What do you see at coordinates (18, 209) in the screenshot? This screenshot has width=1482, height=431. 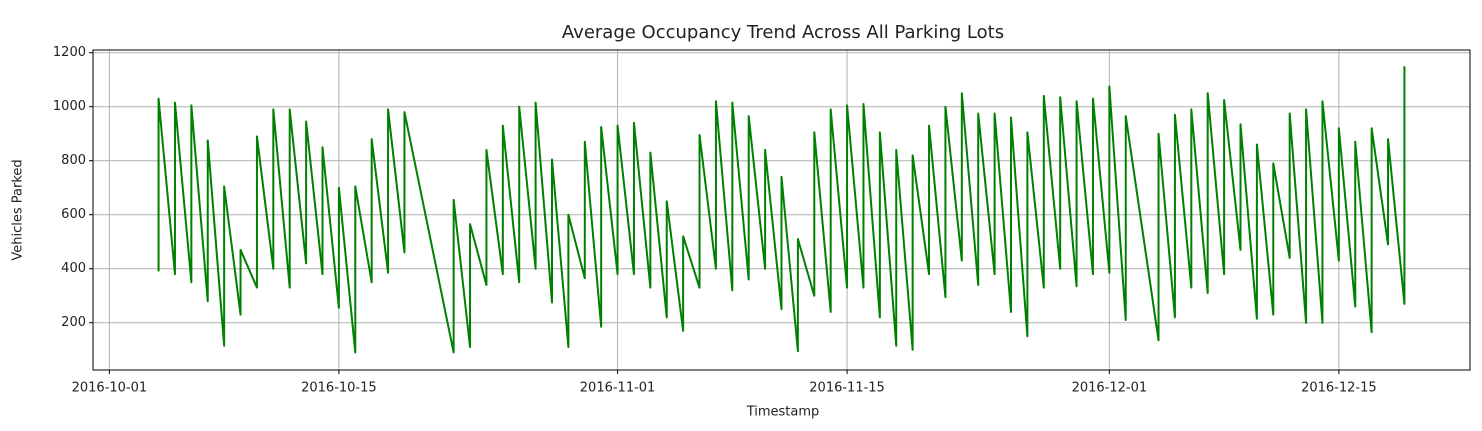 I see `y-axis-label: Vehicles Parked` at bounding box center [18, 209].